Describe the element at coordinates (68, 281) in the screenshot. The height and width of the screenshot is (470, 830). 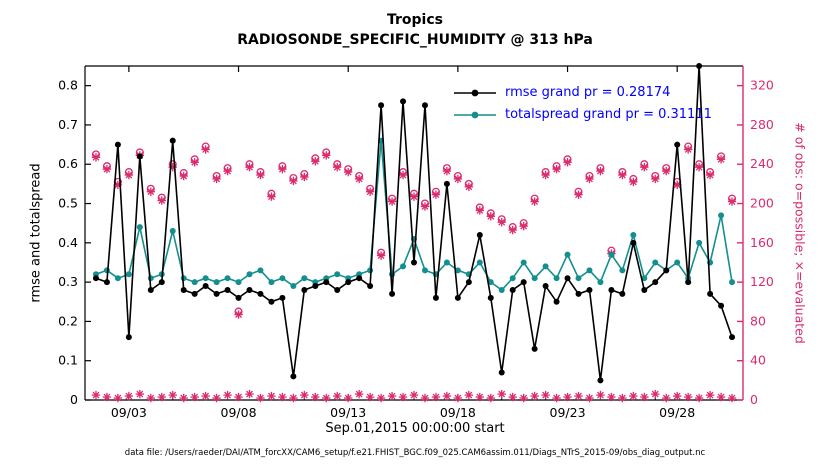
I see `left-tick-label: 0.3` at that location.